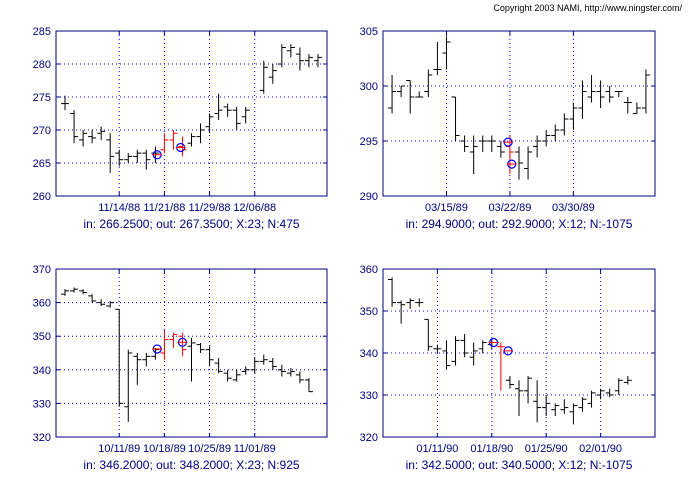  I want to click on y-tick-label: 265, so click(42, 164).